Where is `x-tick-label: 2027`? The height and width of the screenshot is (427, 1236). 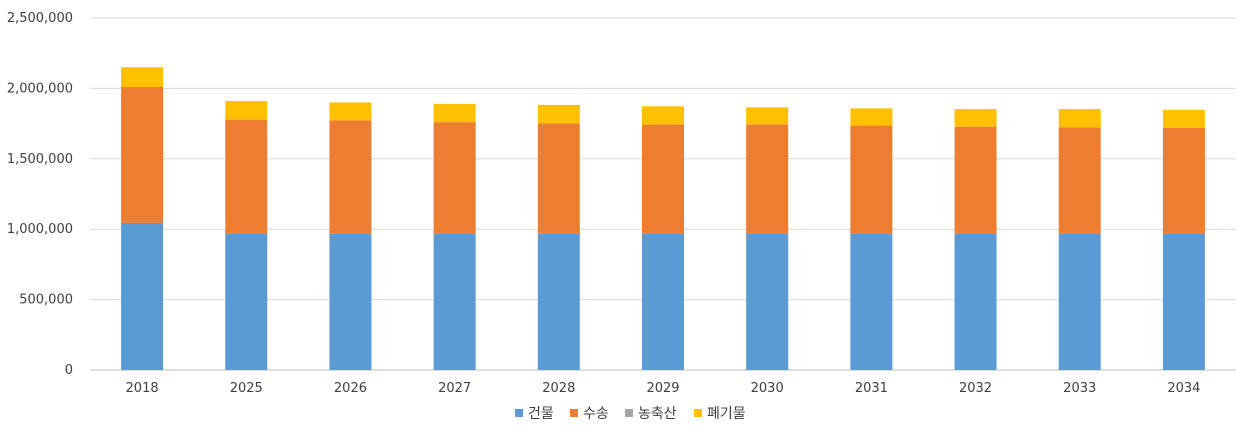
x-tick-label: 2027 is located at coordinates (454, 388).